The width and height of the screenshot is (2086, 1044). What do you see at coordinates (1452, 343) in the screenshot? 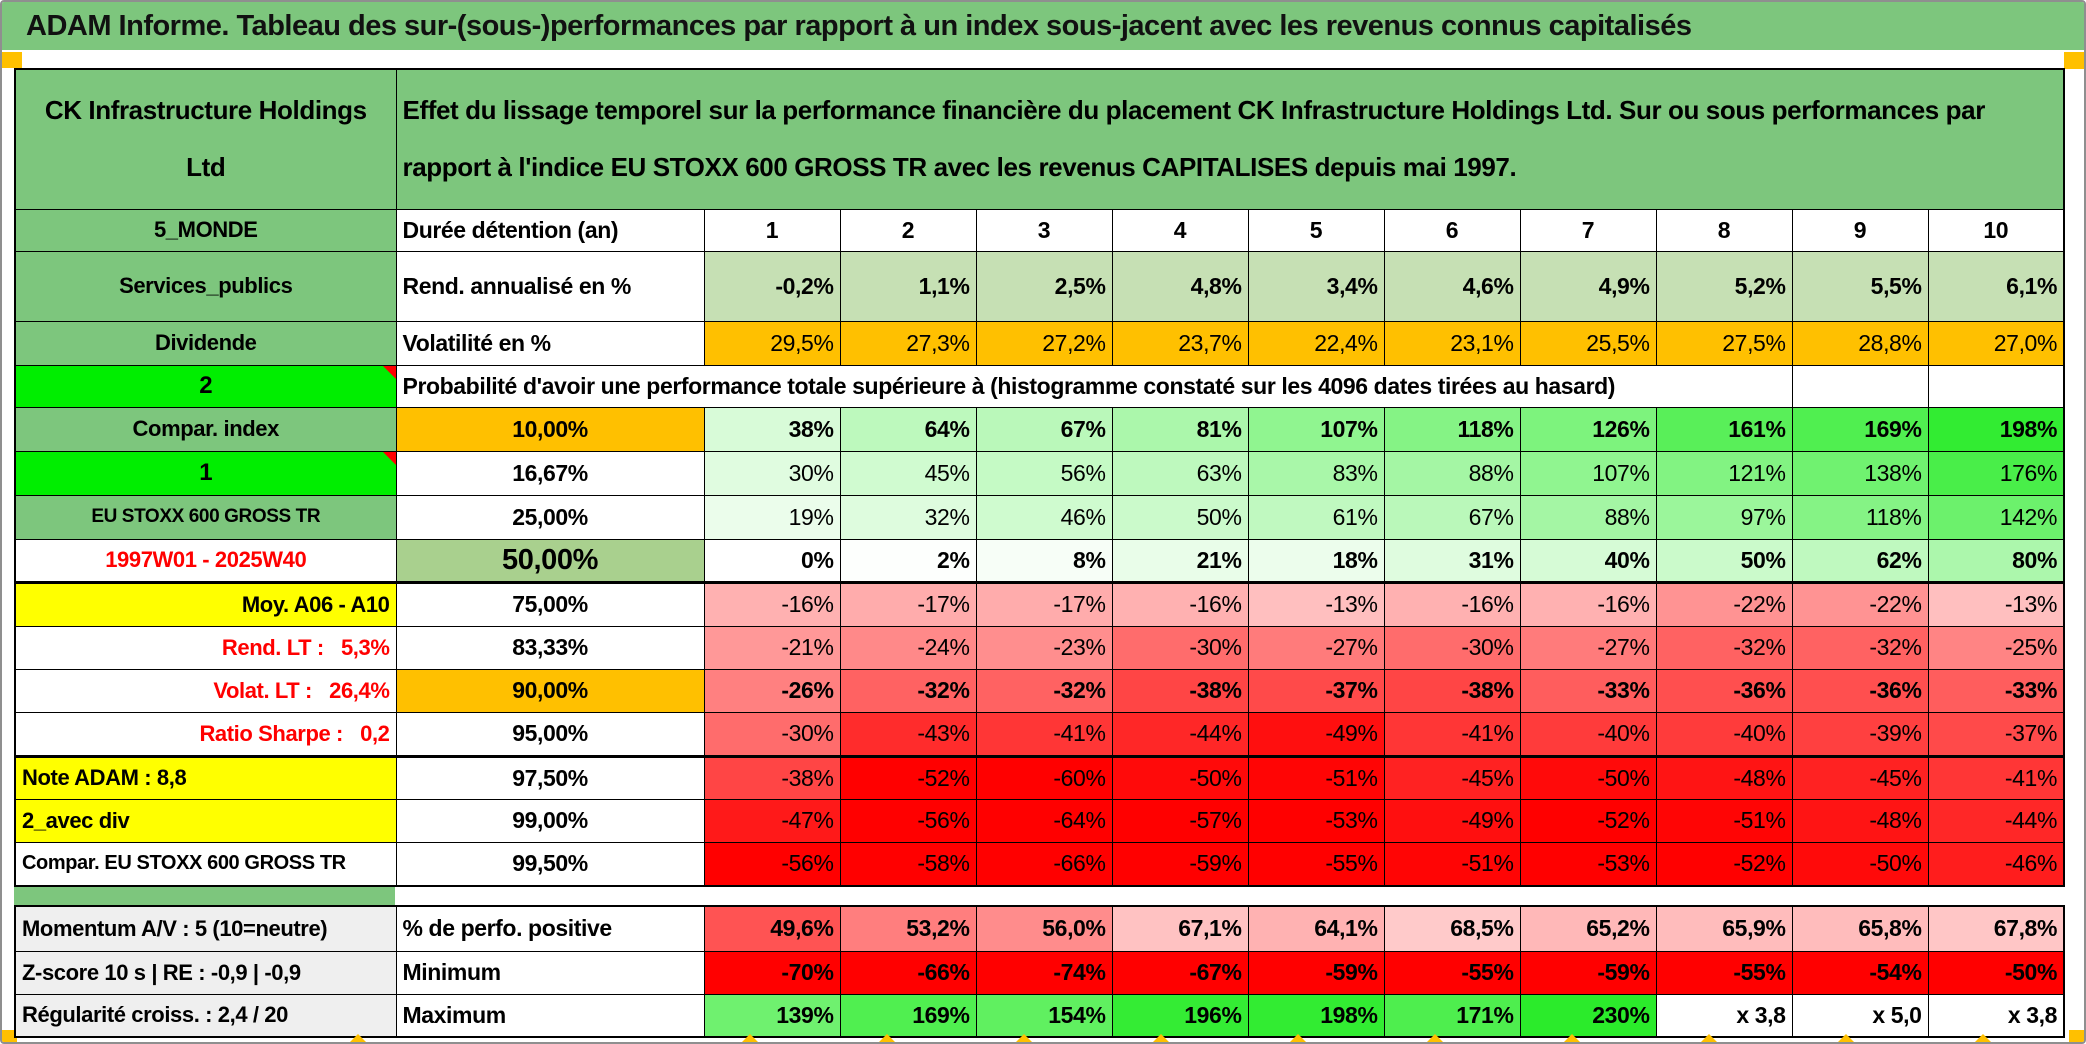
I see `value-cell: 23,1%` at bounding box center [1452, 343].